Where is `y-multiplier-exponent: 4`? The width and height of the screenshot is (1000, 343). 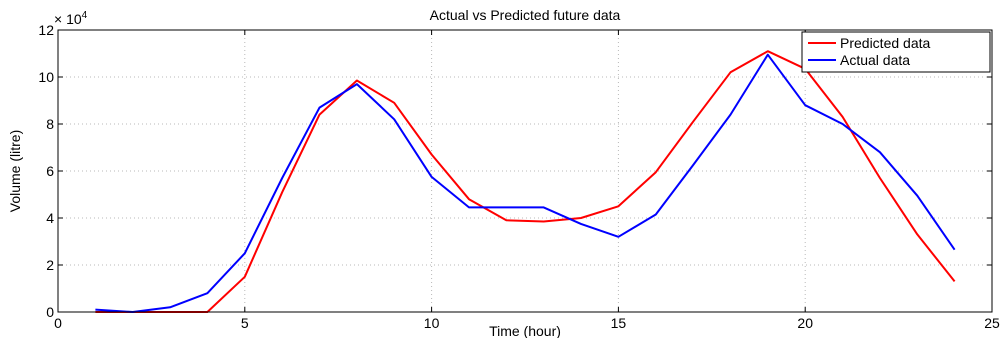 y-multiplier-exponent: 4 is located at coordinates (85, 15).